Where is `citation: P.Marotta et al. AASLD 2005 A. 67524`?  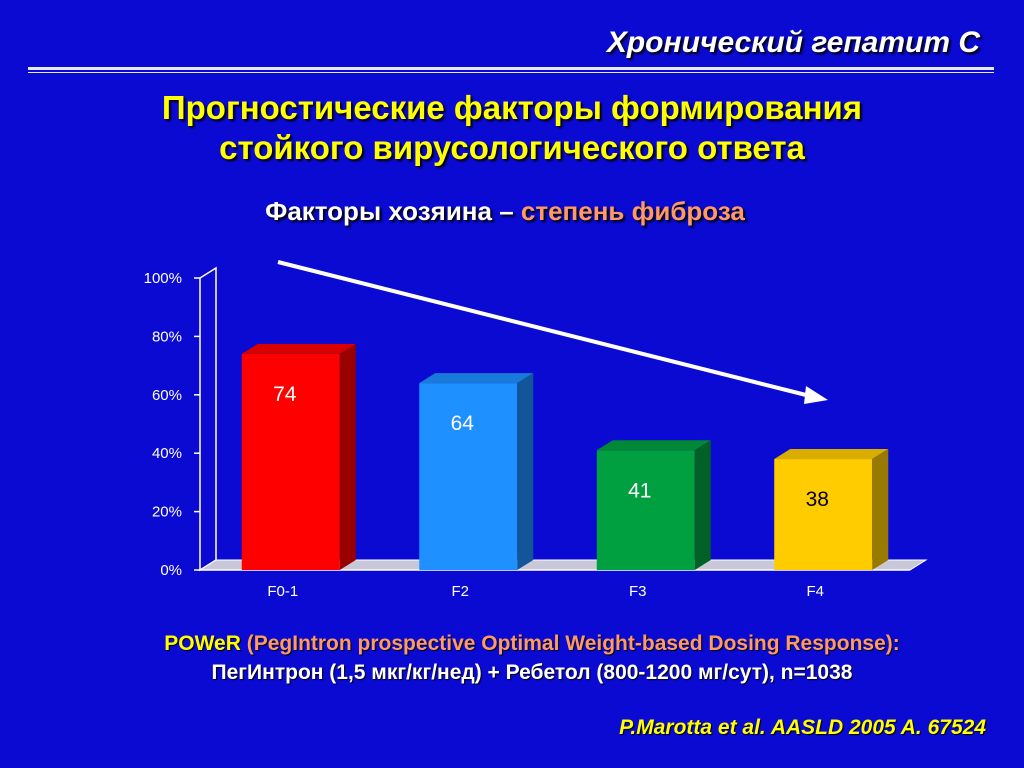 citation: P.Marotta et al. AASLD 2005 A. 67524 is located at coordinates (802, 727).